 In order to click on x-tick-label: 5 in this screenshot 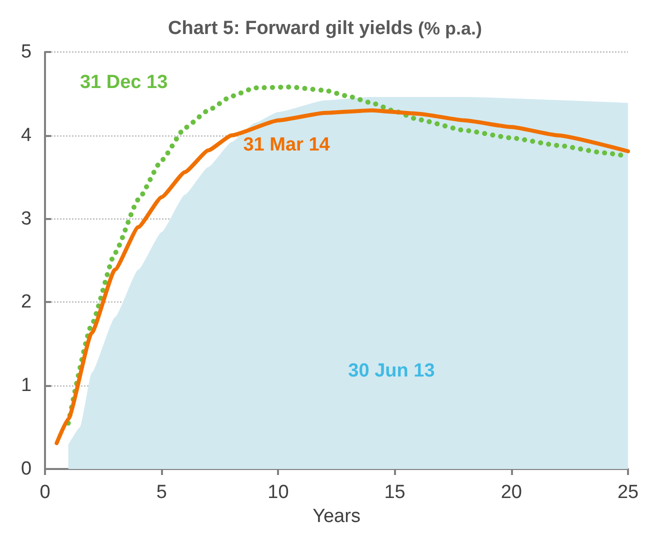, I will do `click(161, 492)`.